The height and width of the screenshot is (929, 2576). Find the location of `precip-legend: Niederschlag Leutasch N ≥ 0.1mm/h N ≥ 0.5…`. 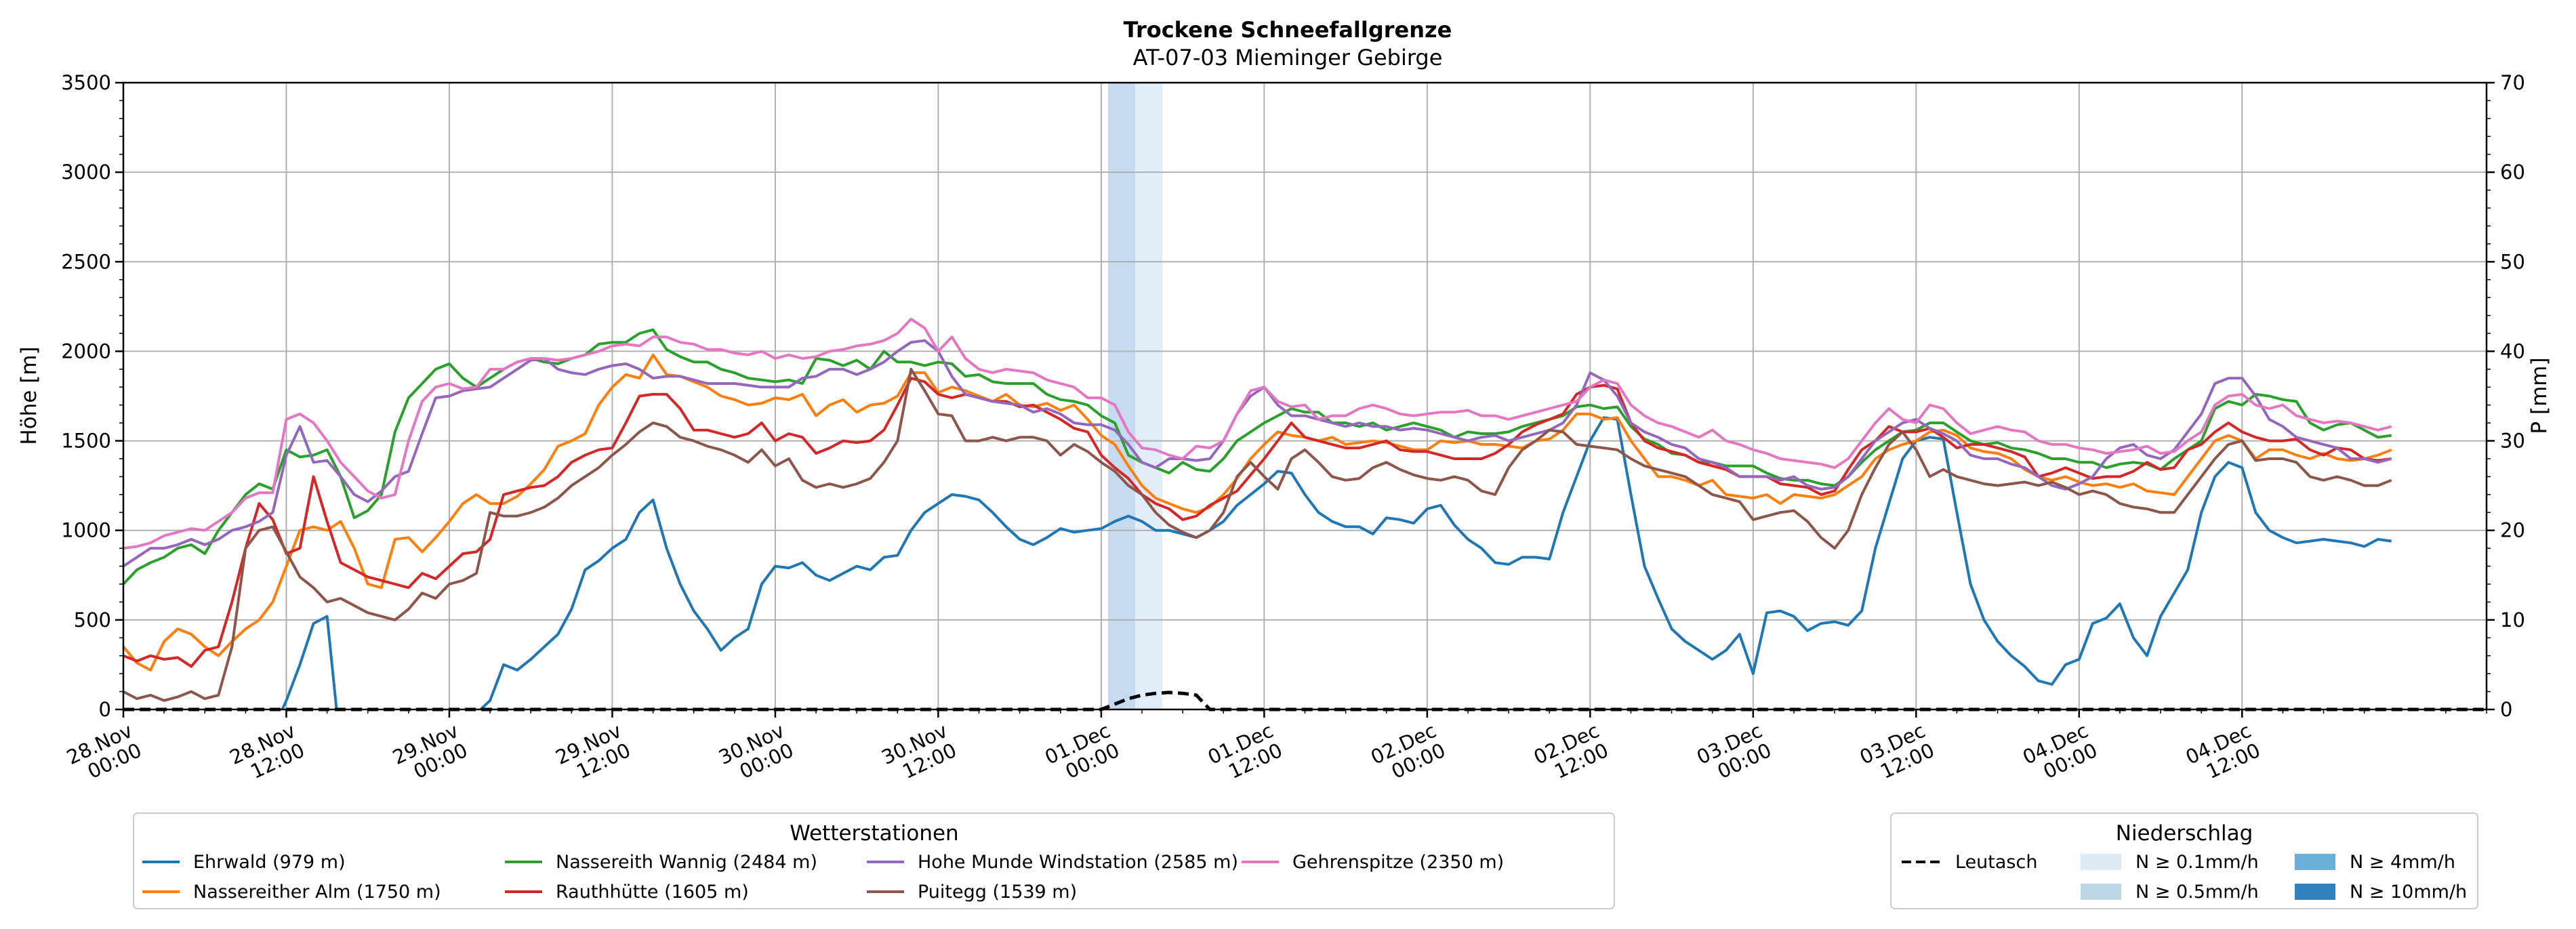

precip-legend: Niederschlag Leutasch N ≥ 0.1mm/h N ≥ 0.5… is located at coordinates (2184, 860).